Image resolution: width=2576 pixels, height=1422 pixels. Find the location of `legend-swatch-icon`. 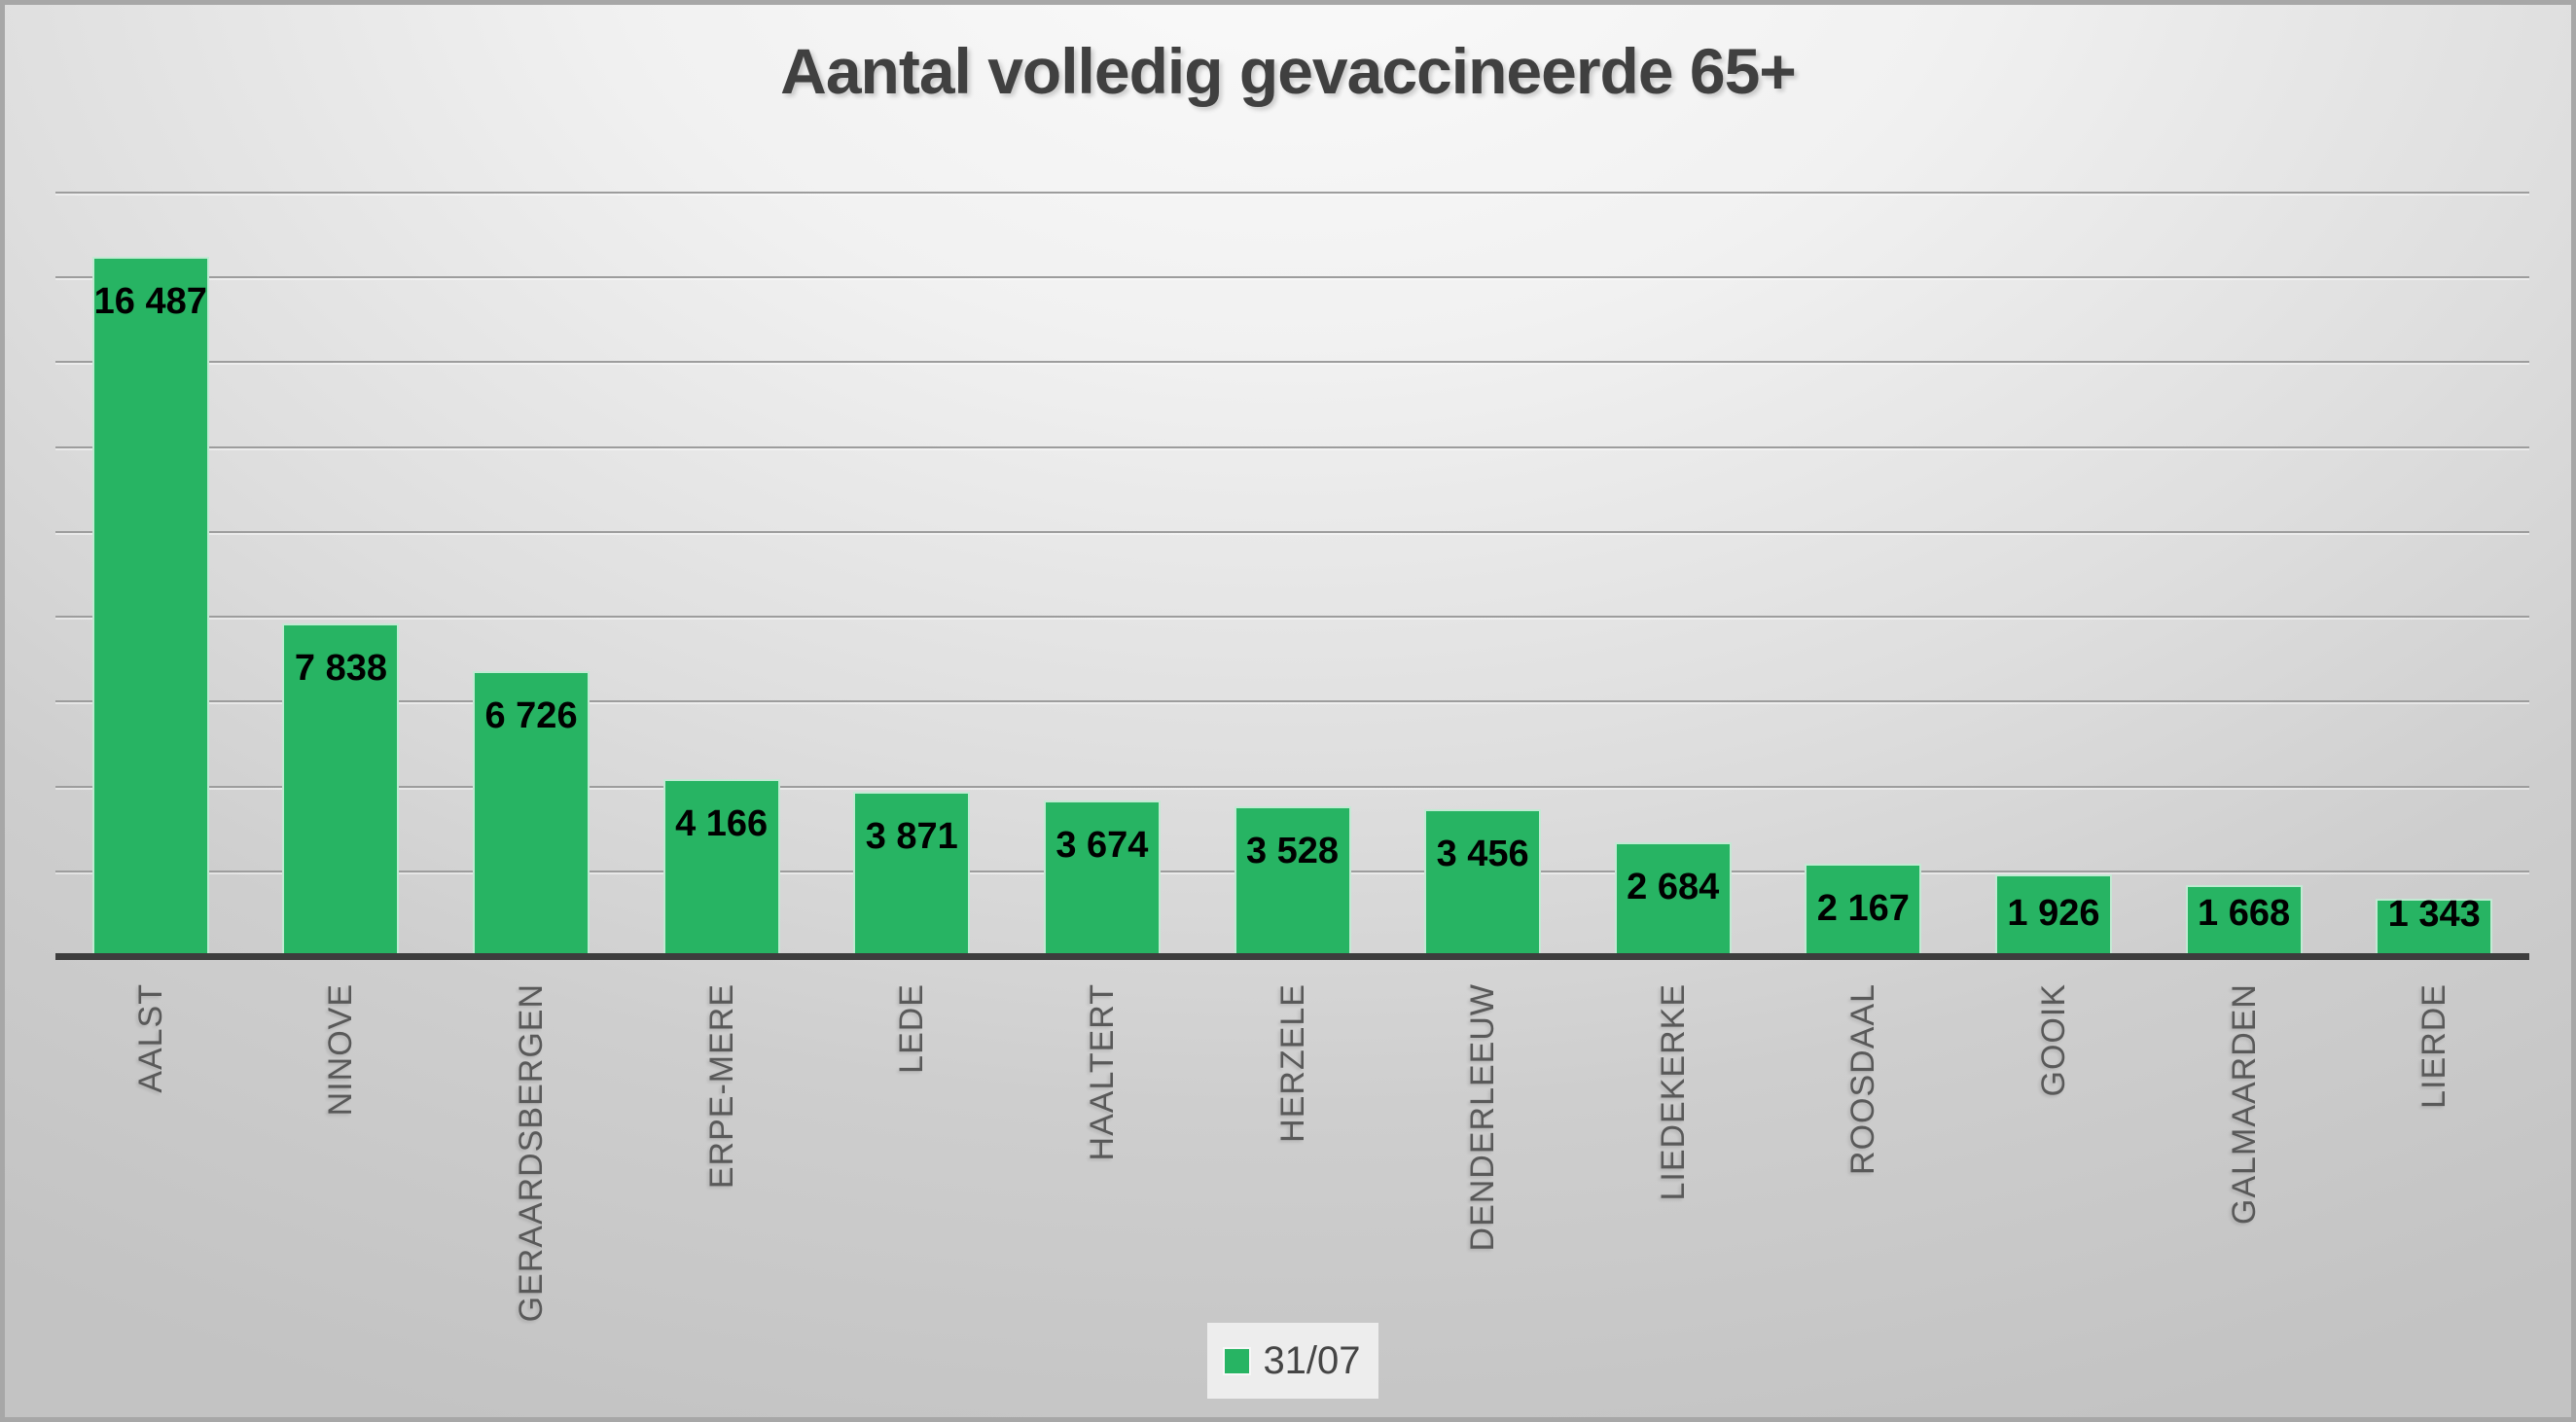

legend-swatch-icon is located at coordinates (1237, 1360).